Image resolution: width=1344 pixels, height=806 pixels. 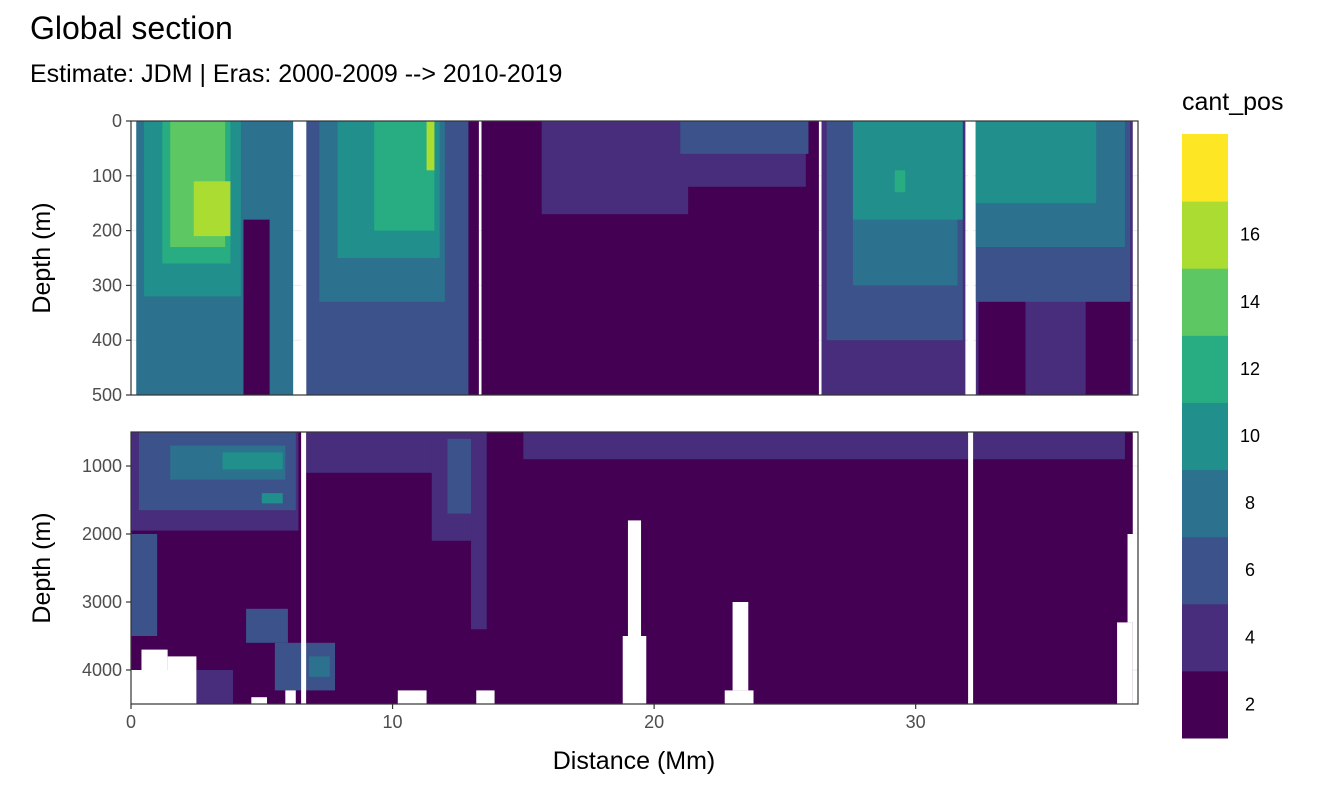 What do you see at coordinates (42, 257) in the screenshot?
I see `y-axis-title-upper: Depth (m)` at bounding box center [42, 257].